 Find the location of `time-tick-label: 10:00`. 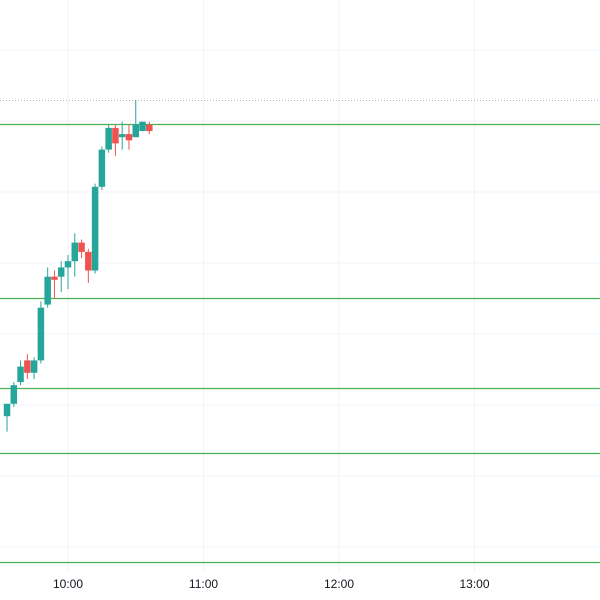

time-tick-label: 10:00 is located at coordinates (68, 584).